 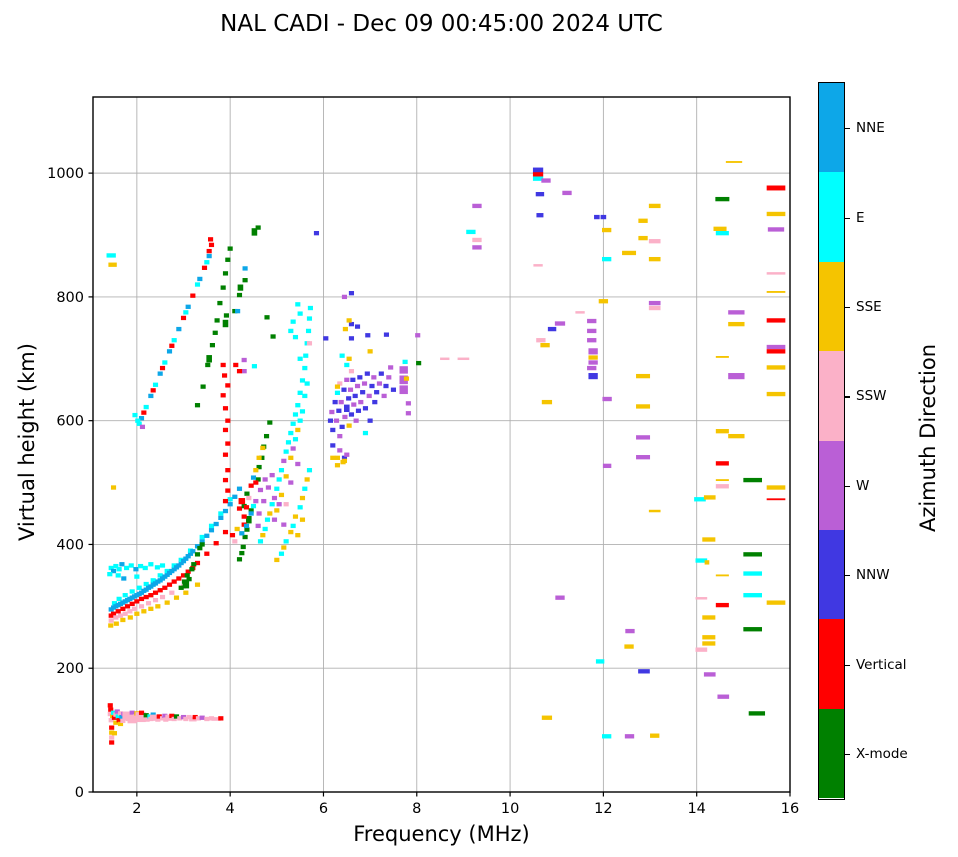 What do you see at coordinates (831, 574) in the screenshot?
I see `colorbar-segment-nnw` at bounding box center [831, 574].